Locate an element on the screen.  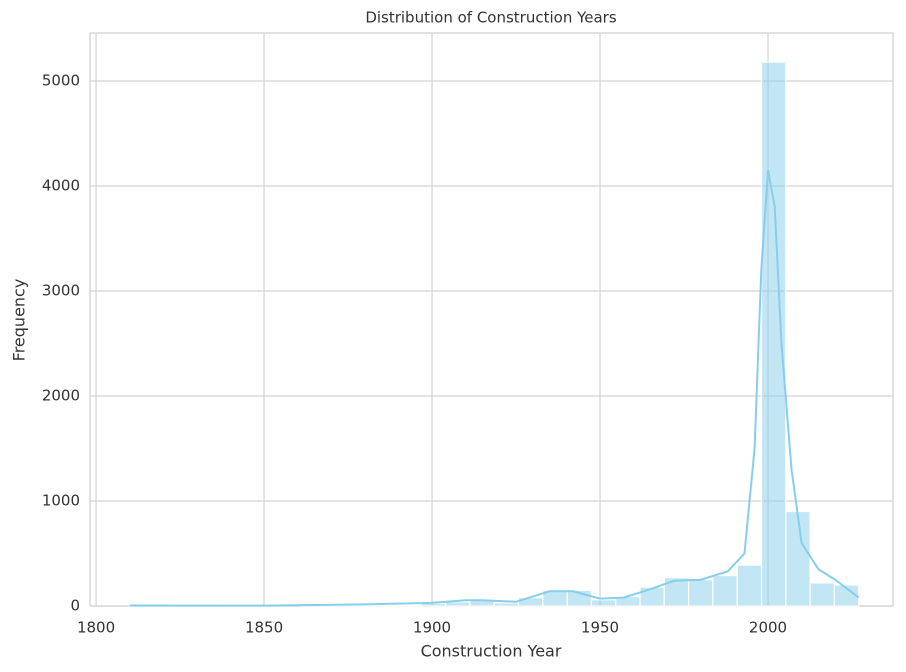
y-axis-label: Frequency is located at coordinates (19, 320).